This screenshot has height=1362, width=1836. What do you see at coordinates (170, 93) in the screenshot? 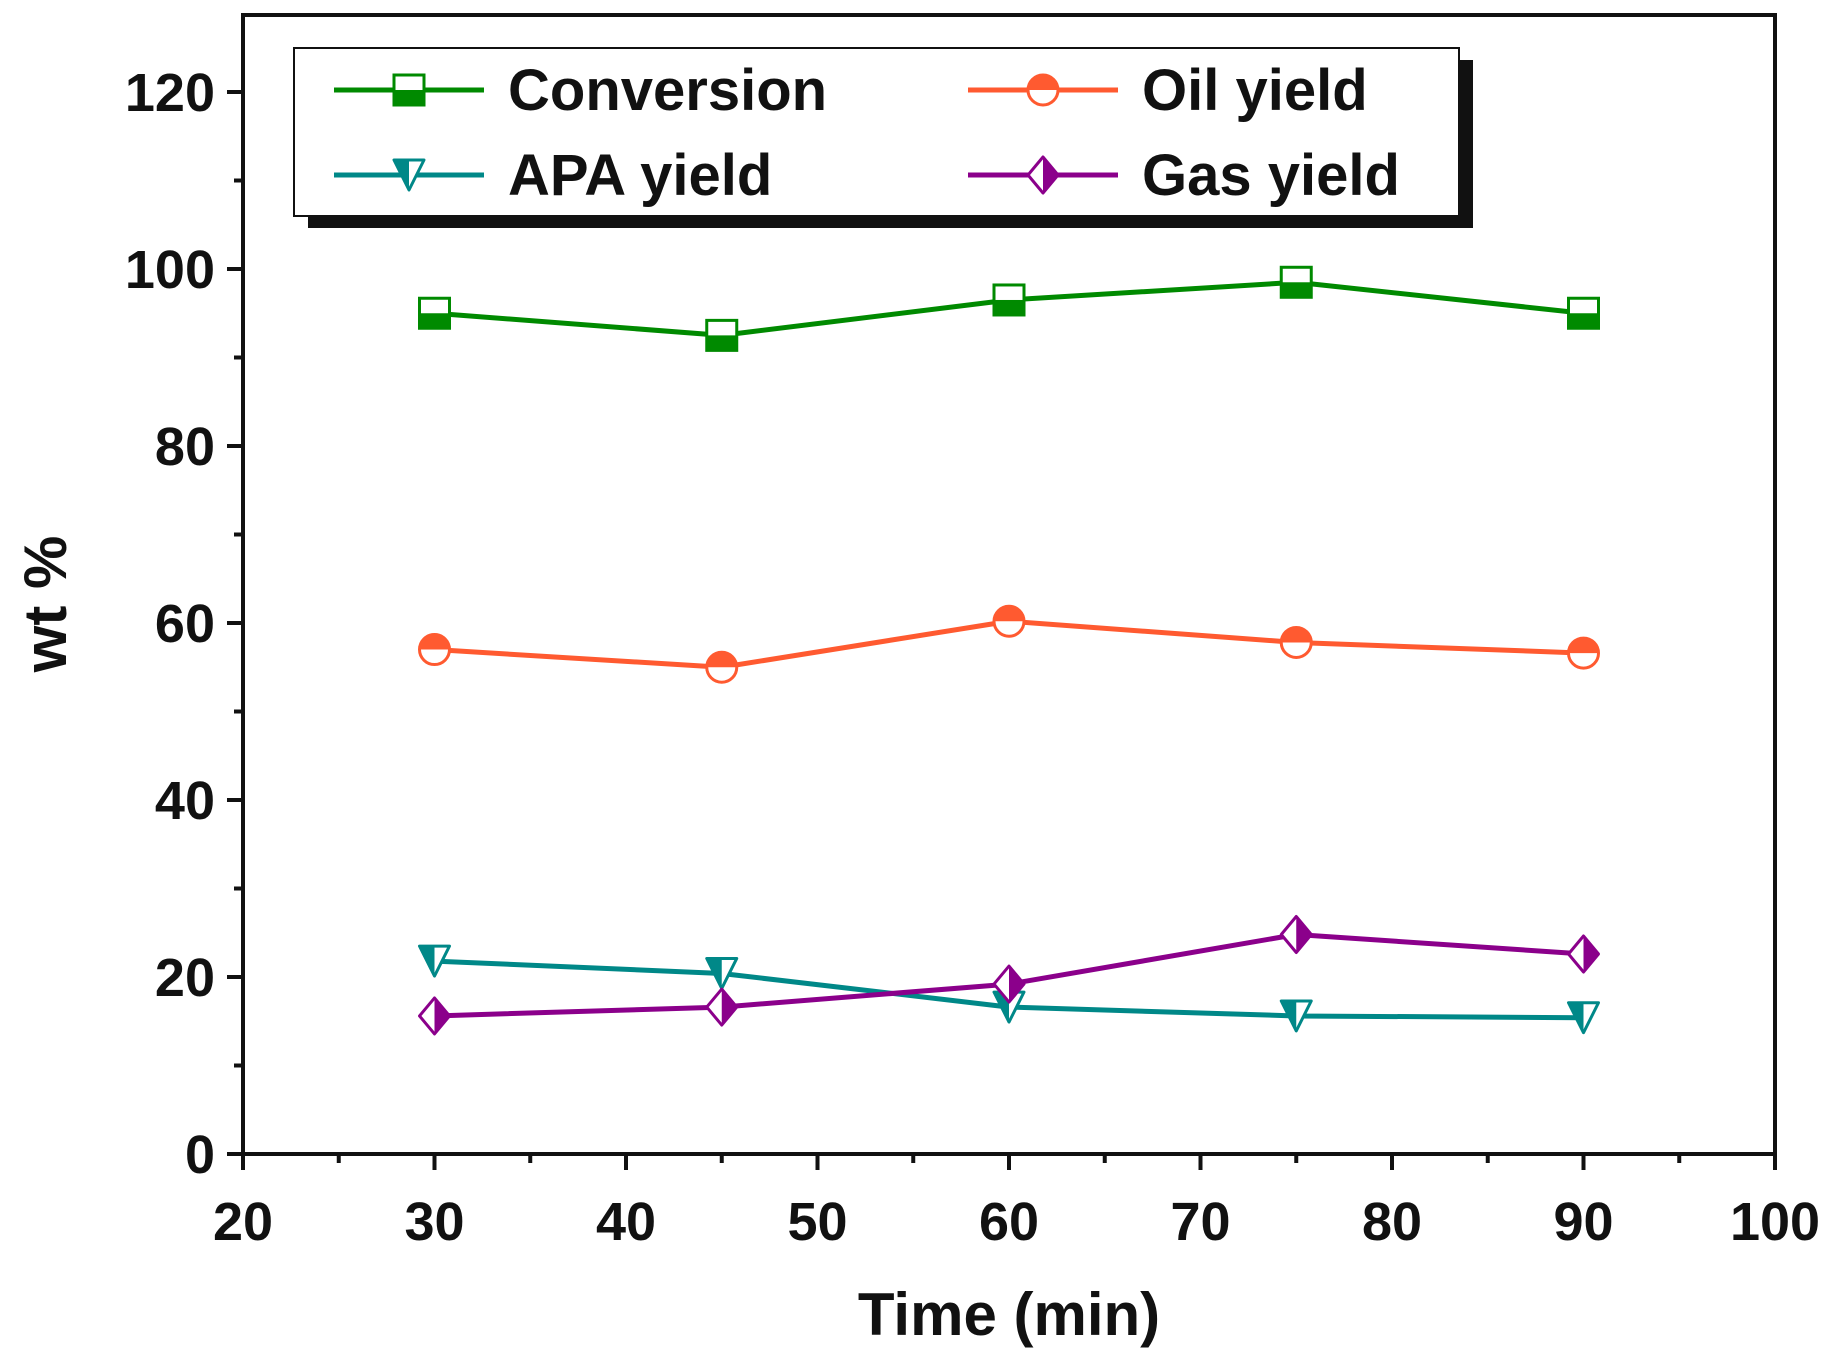
I see `y-tick-label: 120` at bounding box center [170, 93].